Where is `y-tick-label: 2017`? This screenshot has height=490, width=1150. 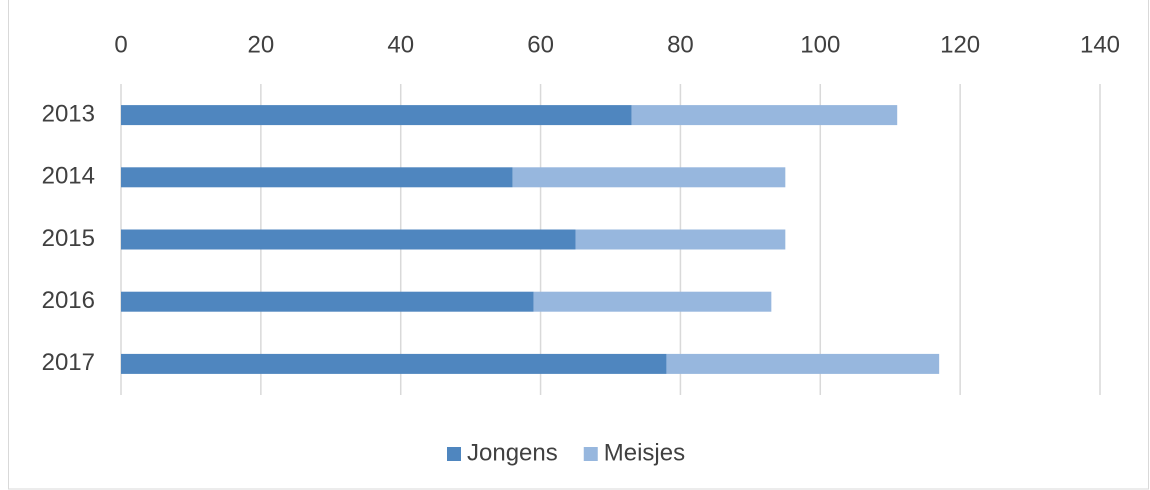 y-tick-label: 2017 is located at coordinates (68, 362).